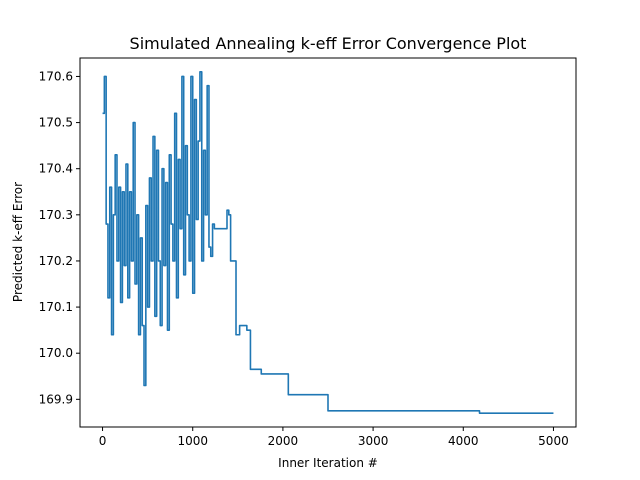 This screenshot has height=480, width=640. I want to click on x-tick-label: 2000, so click(283, 441).